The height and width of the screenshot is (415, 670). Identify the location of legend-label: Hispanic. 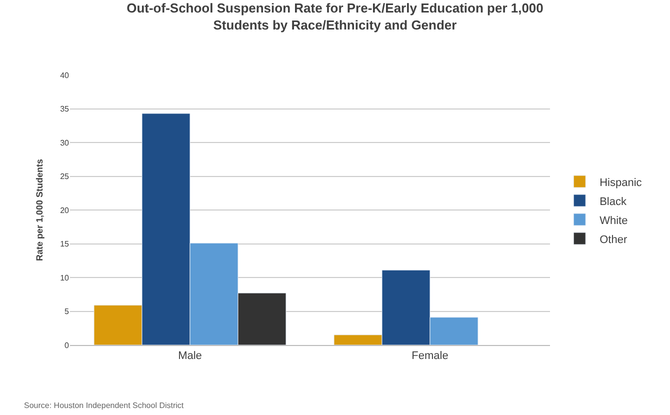
(621, 182).